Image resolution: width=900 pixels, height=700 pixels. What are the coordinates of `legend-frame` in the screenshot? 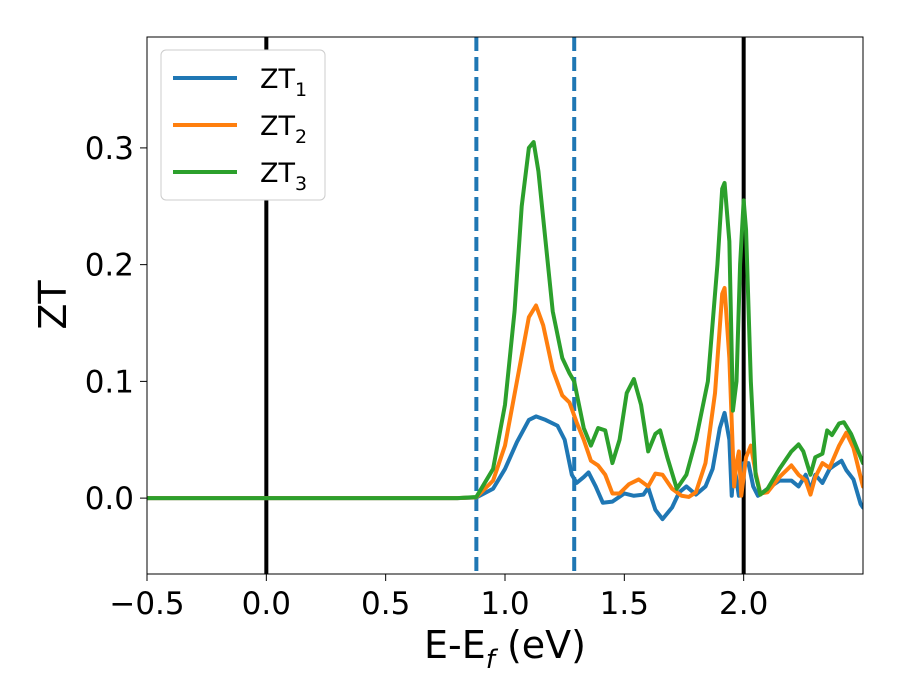 It's located at (243, 125).